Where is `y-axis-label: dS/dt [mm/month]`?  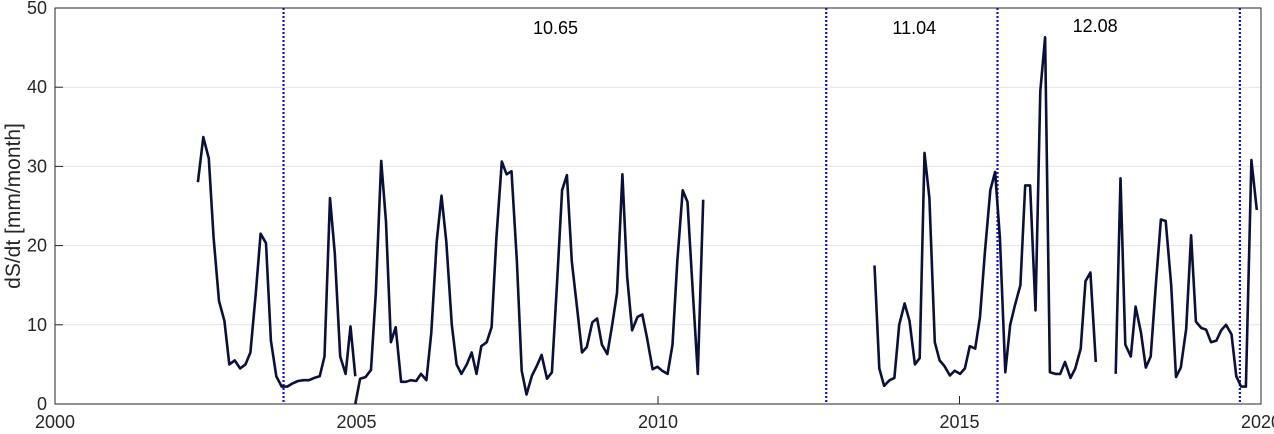 y-axis-label: dS/dt [mm/month] is located at coordinates (13, 206).